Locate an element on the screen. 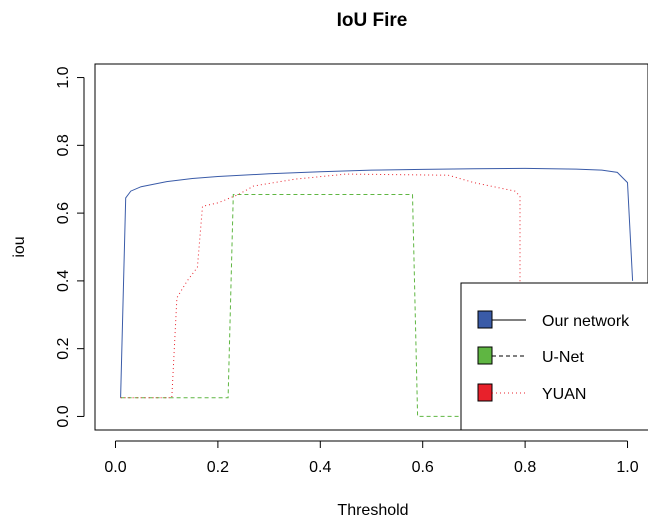 The height and width of the screenshot is (518, 648). x-tick-label: 0.4 is located at coordinates (320, 467).